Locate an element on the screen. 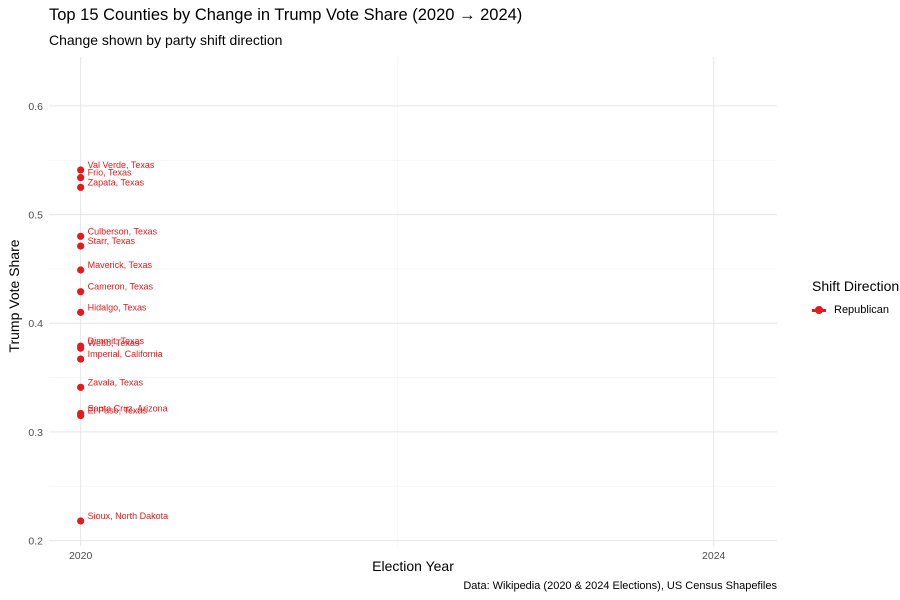 Image resolution: width=900 pixels, height=600 pixels. point-label: Zapata, Texas is located at coordinates (116, 182).